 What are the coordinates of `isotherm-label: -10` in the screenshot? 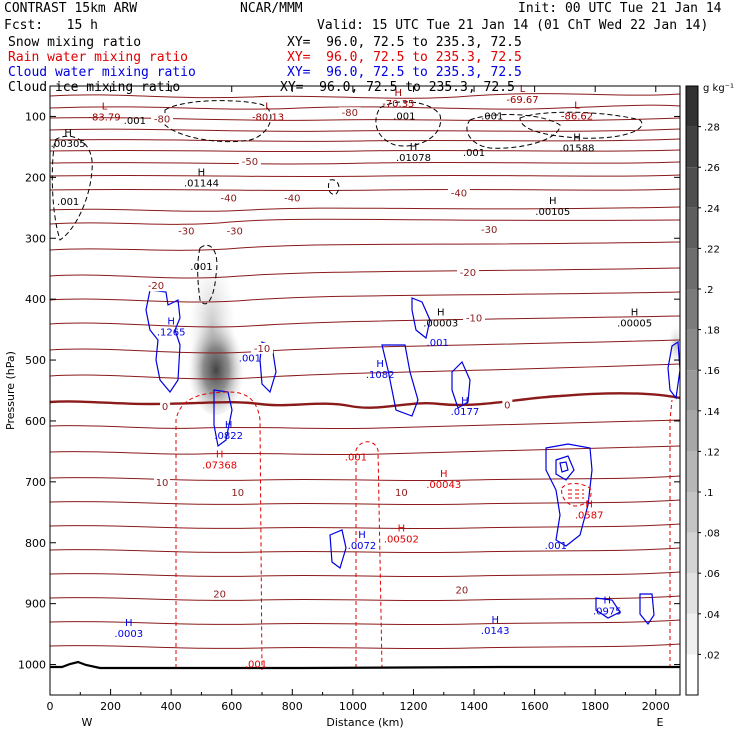 It's located at (474, 318).